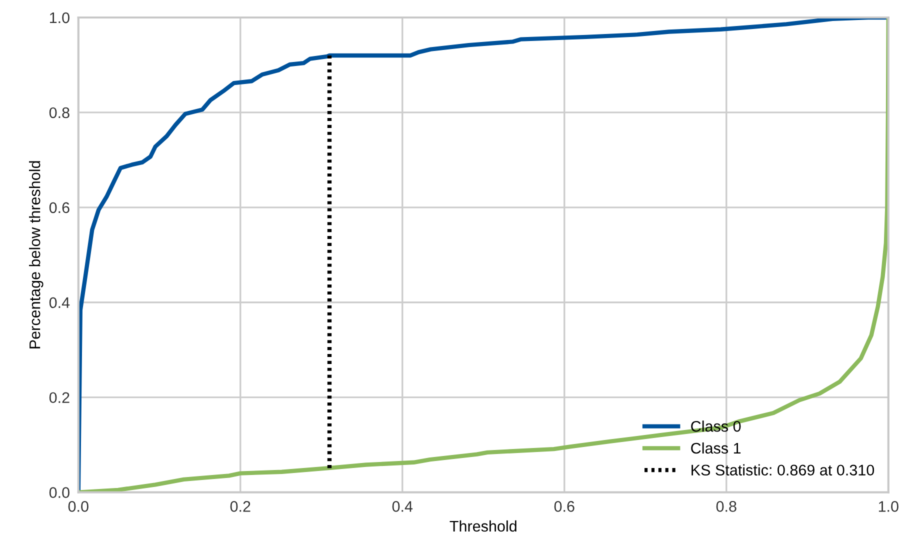 The width and height of the screenshot is (901, 547). What do you see at coordinates (716, 448) in the screenshot?
I see `legend-label: Class 1` at bounding box center [716, 448].